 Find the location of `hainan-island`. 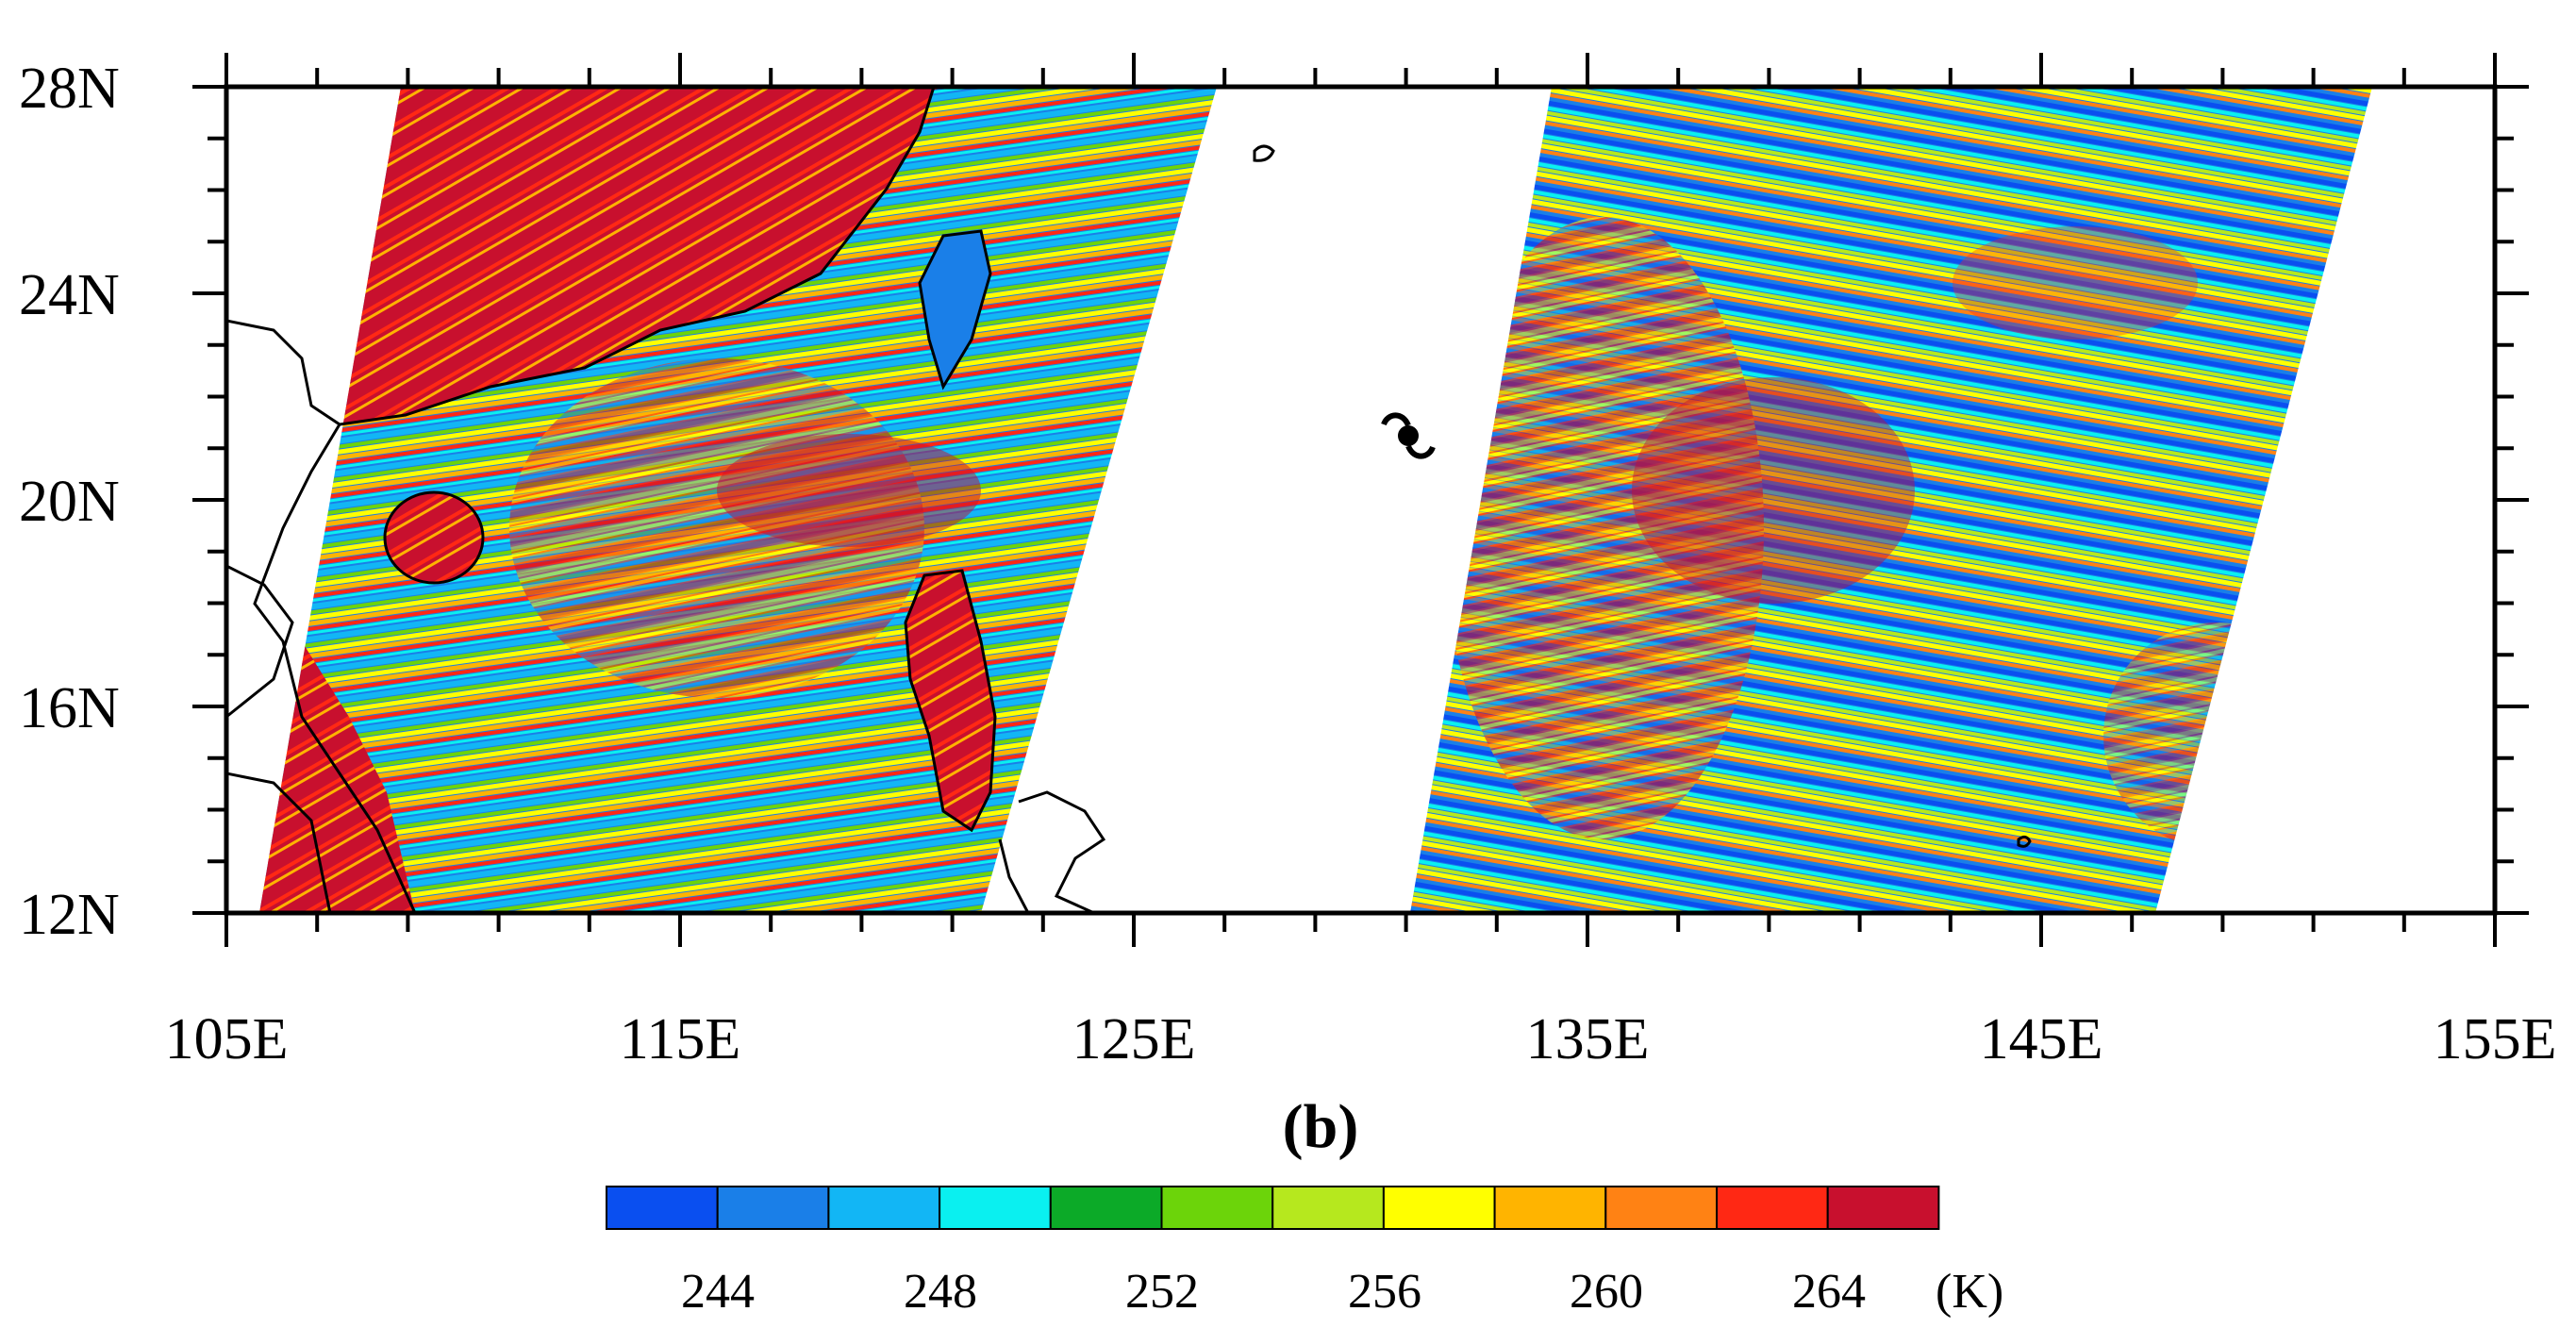

hainan-island is located at coordinates (434, 538).